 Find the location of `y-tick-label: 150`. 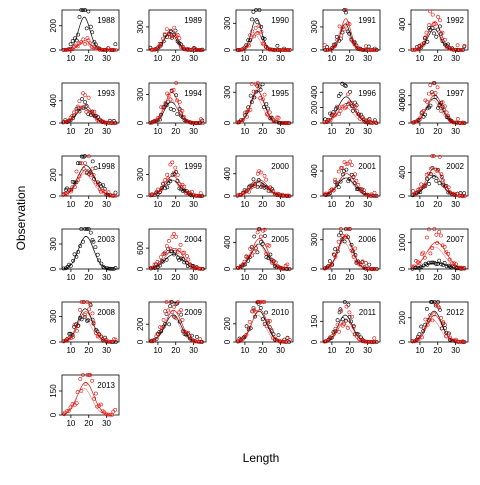

y-tick-label: 150 is located at coordinates (314, 321).